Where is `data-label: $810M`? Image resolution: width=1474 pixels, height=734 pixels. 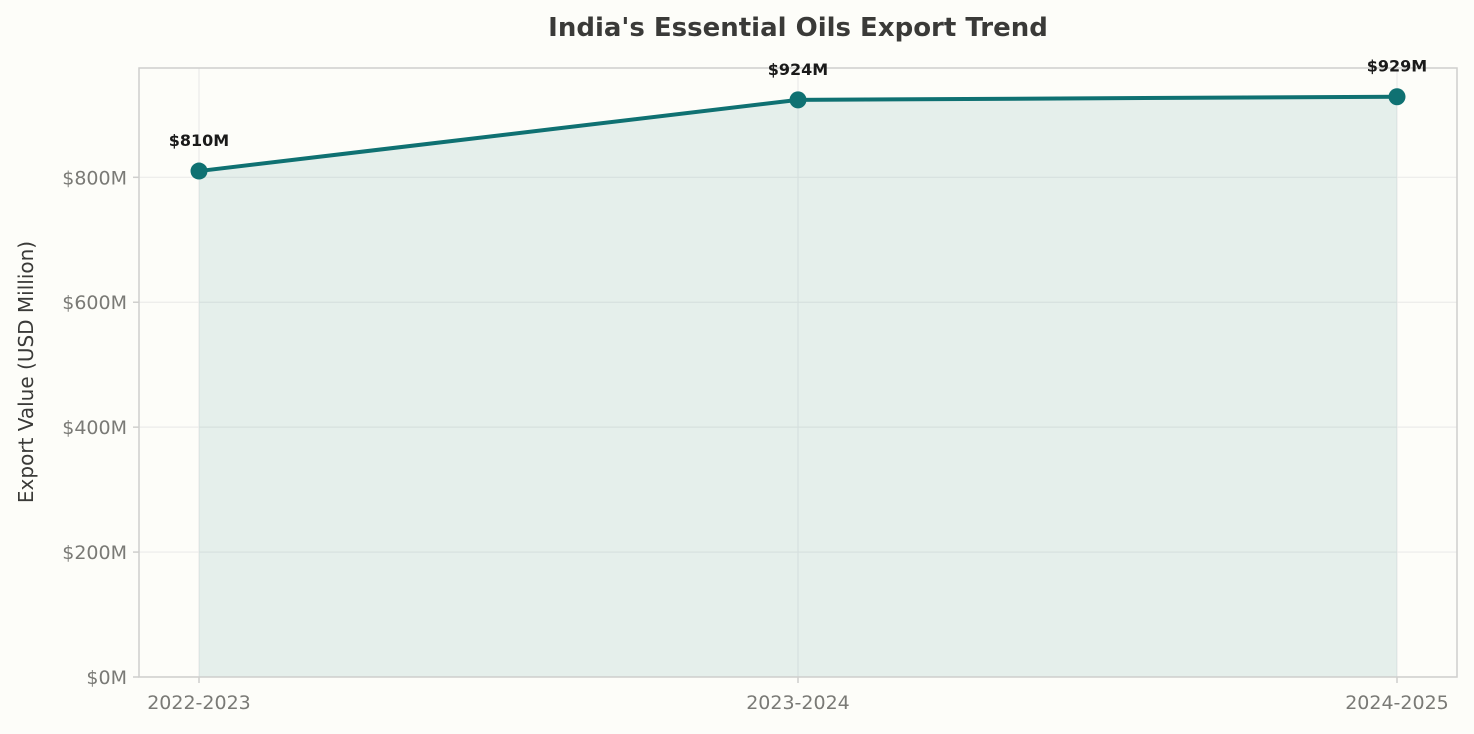
data-label: $810M is located at coordinates (199, 140).